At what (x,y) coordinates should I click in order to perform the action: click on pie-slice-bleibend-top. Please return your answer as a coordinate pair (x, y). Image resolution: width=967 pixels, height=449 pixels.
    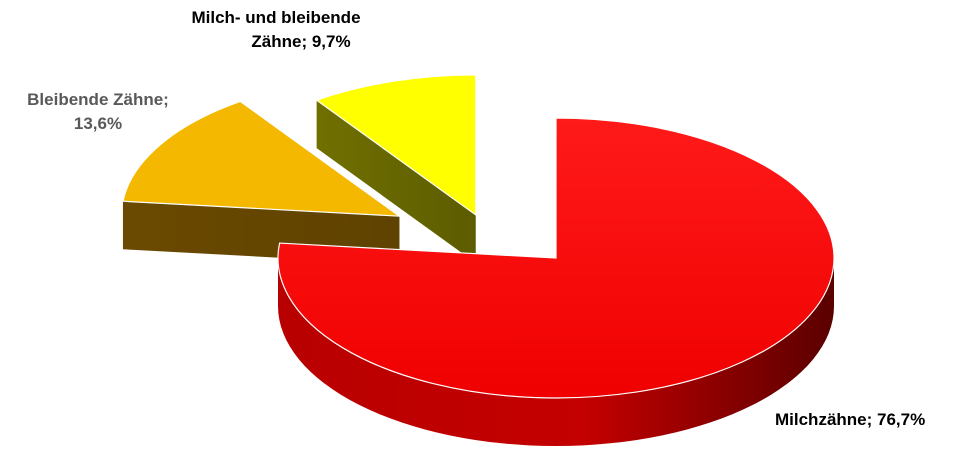
    Looking at the image, I should click on (262, 158).